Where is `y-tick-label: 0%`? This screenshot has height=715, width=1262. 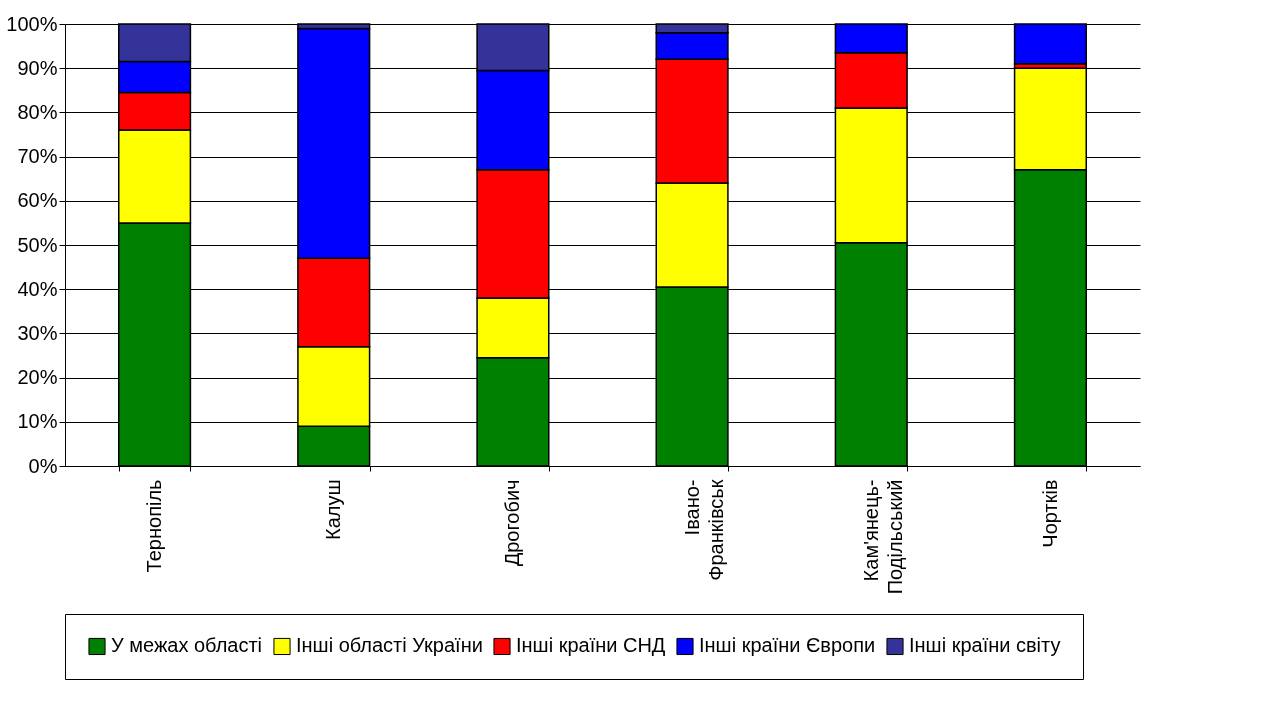
y-tick-label: 0% is located at coordinates (43, 465).